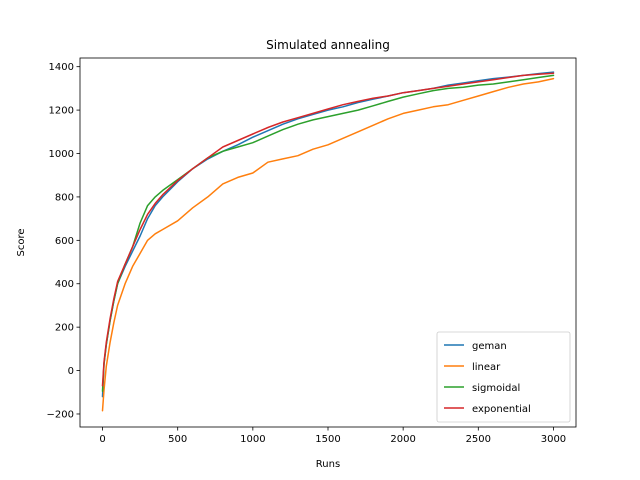 Image resolution: width=640 pixels, height=480 pixels. I want to click on y-tick-label: 200, so click(64, 328).